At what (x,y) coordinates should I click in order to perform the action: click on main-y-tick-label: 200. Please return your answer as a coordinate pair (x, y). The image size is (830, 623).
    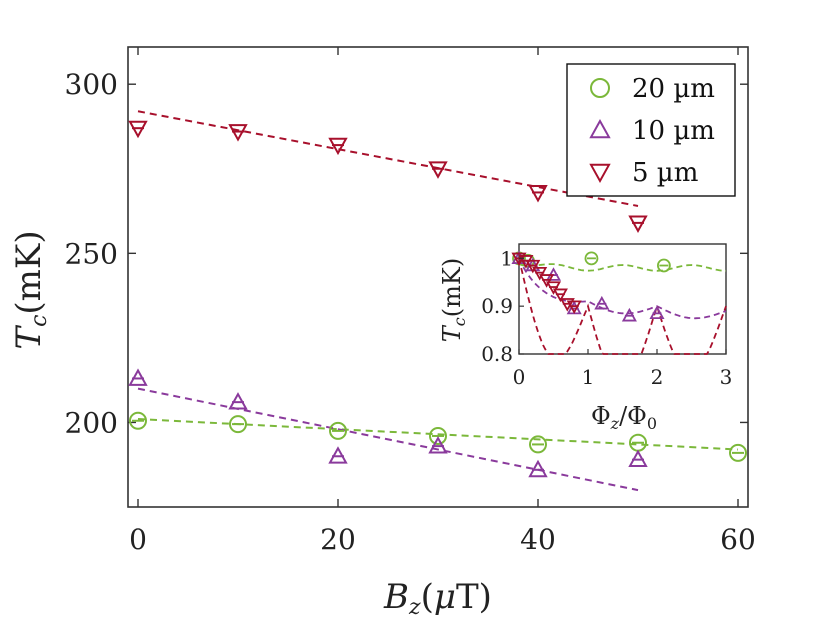
    Looking at the image, I should click on (91, 422).